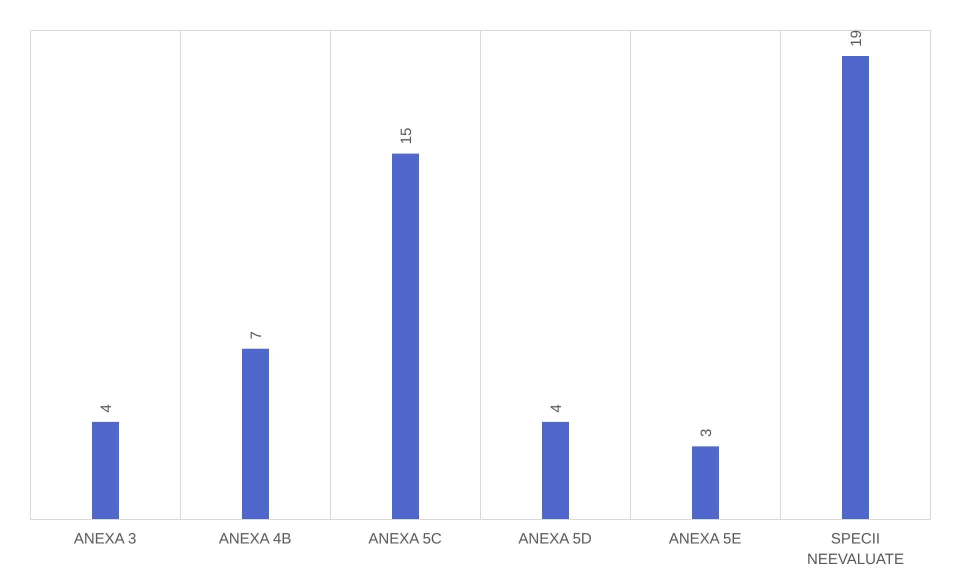 Image resolution: width=956 pixels, height=576 pixels. I want to click on x-tick-label: ANEXA 3, so click(105, 539).